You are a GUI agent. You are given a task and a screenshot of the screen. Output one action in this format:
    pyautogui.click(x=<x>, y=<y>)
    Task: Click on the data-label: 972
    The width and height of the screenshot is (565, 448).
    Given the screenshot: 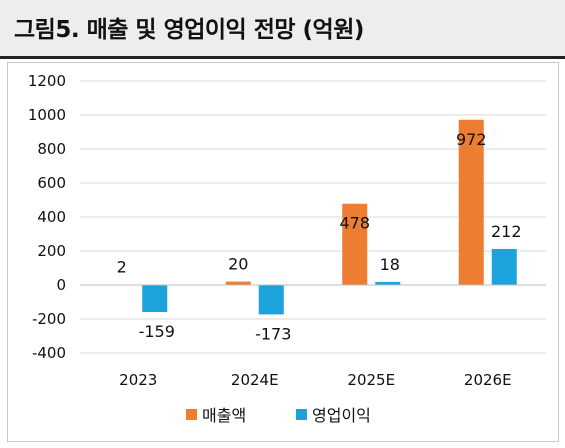 What is the action you would take?
    pyautogui.click(x=471, y=139)
    